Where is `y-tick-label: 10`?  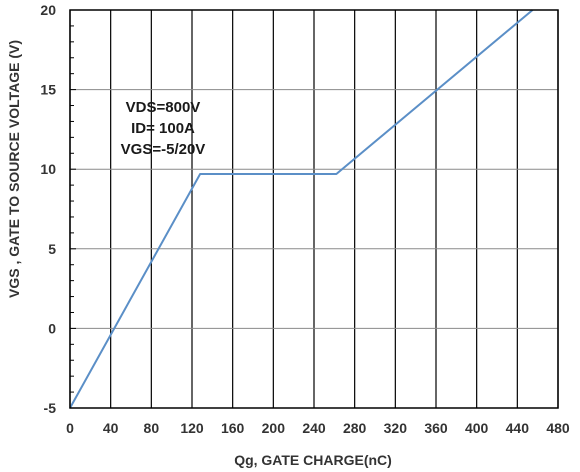 y-tick-label: 10 is located at coordinates (48, 169).